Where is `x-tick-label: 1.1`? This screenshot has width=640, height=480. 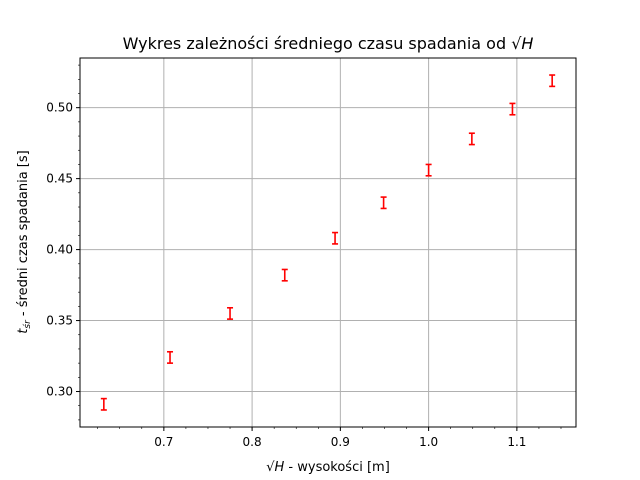
x-tick-label: 1.1 is located at coordinates (516, 442).